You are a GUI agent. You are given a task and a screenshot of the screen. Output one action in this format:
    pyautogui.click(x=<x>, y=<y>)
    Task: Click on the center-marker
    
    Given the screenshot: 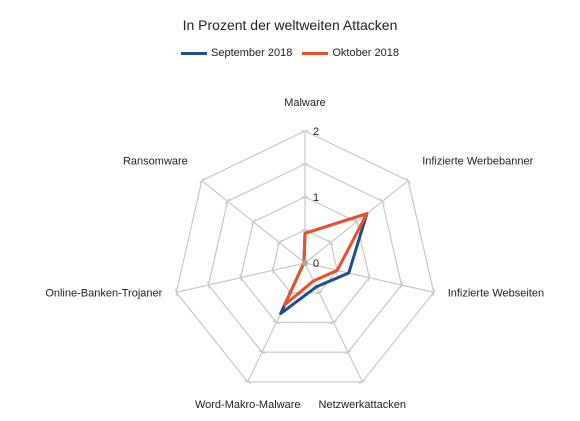 What is the action you would take?
    pyautogui.click(x=305, y=263)
    